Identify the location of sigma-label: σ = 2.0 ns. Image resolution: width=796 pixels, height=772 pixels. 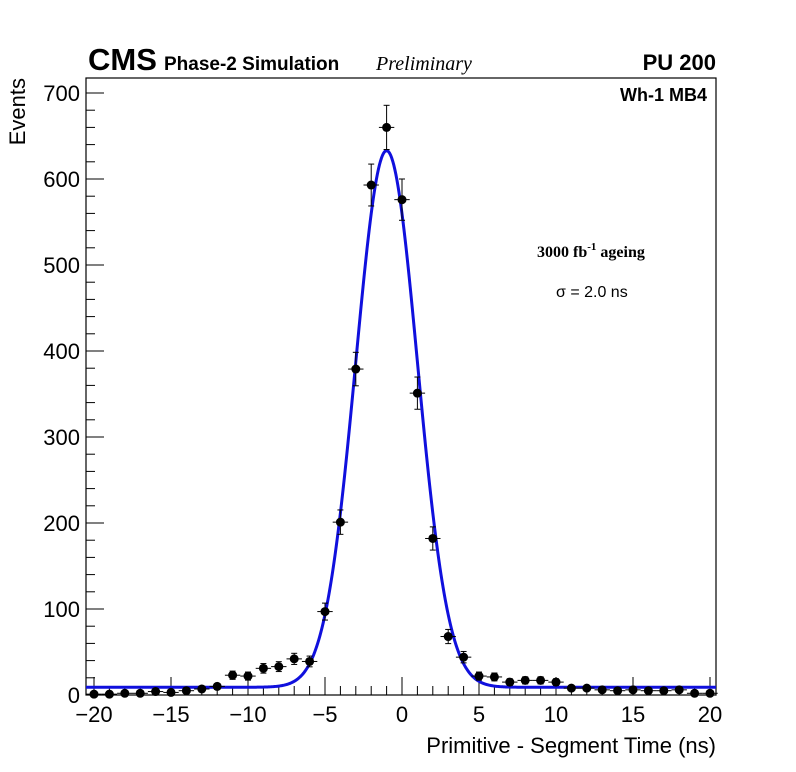
(592, 292).